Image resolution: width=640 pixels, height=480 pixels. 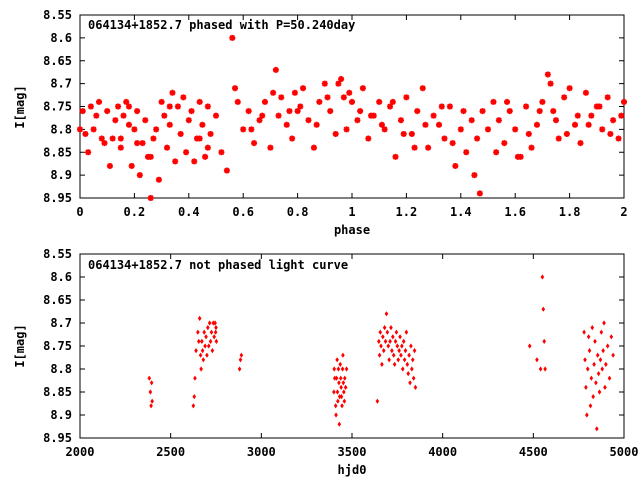 What do you see at coordinates (61, 129) in the screenshot?
I see `y-tick-label: 8.8` at bounding box center [61, 129].